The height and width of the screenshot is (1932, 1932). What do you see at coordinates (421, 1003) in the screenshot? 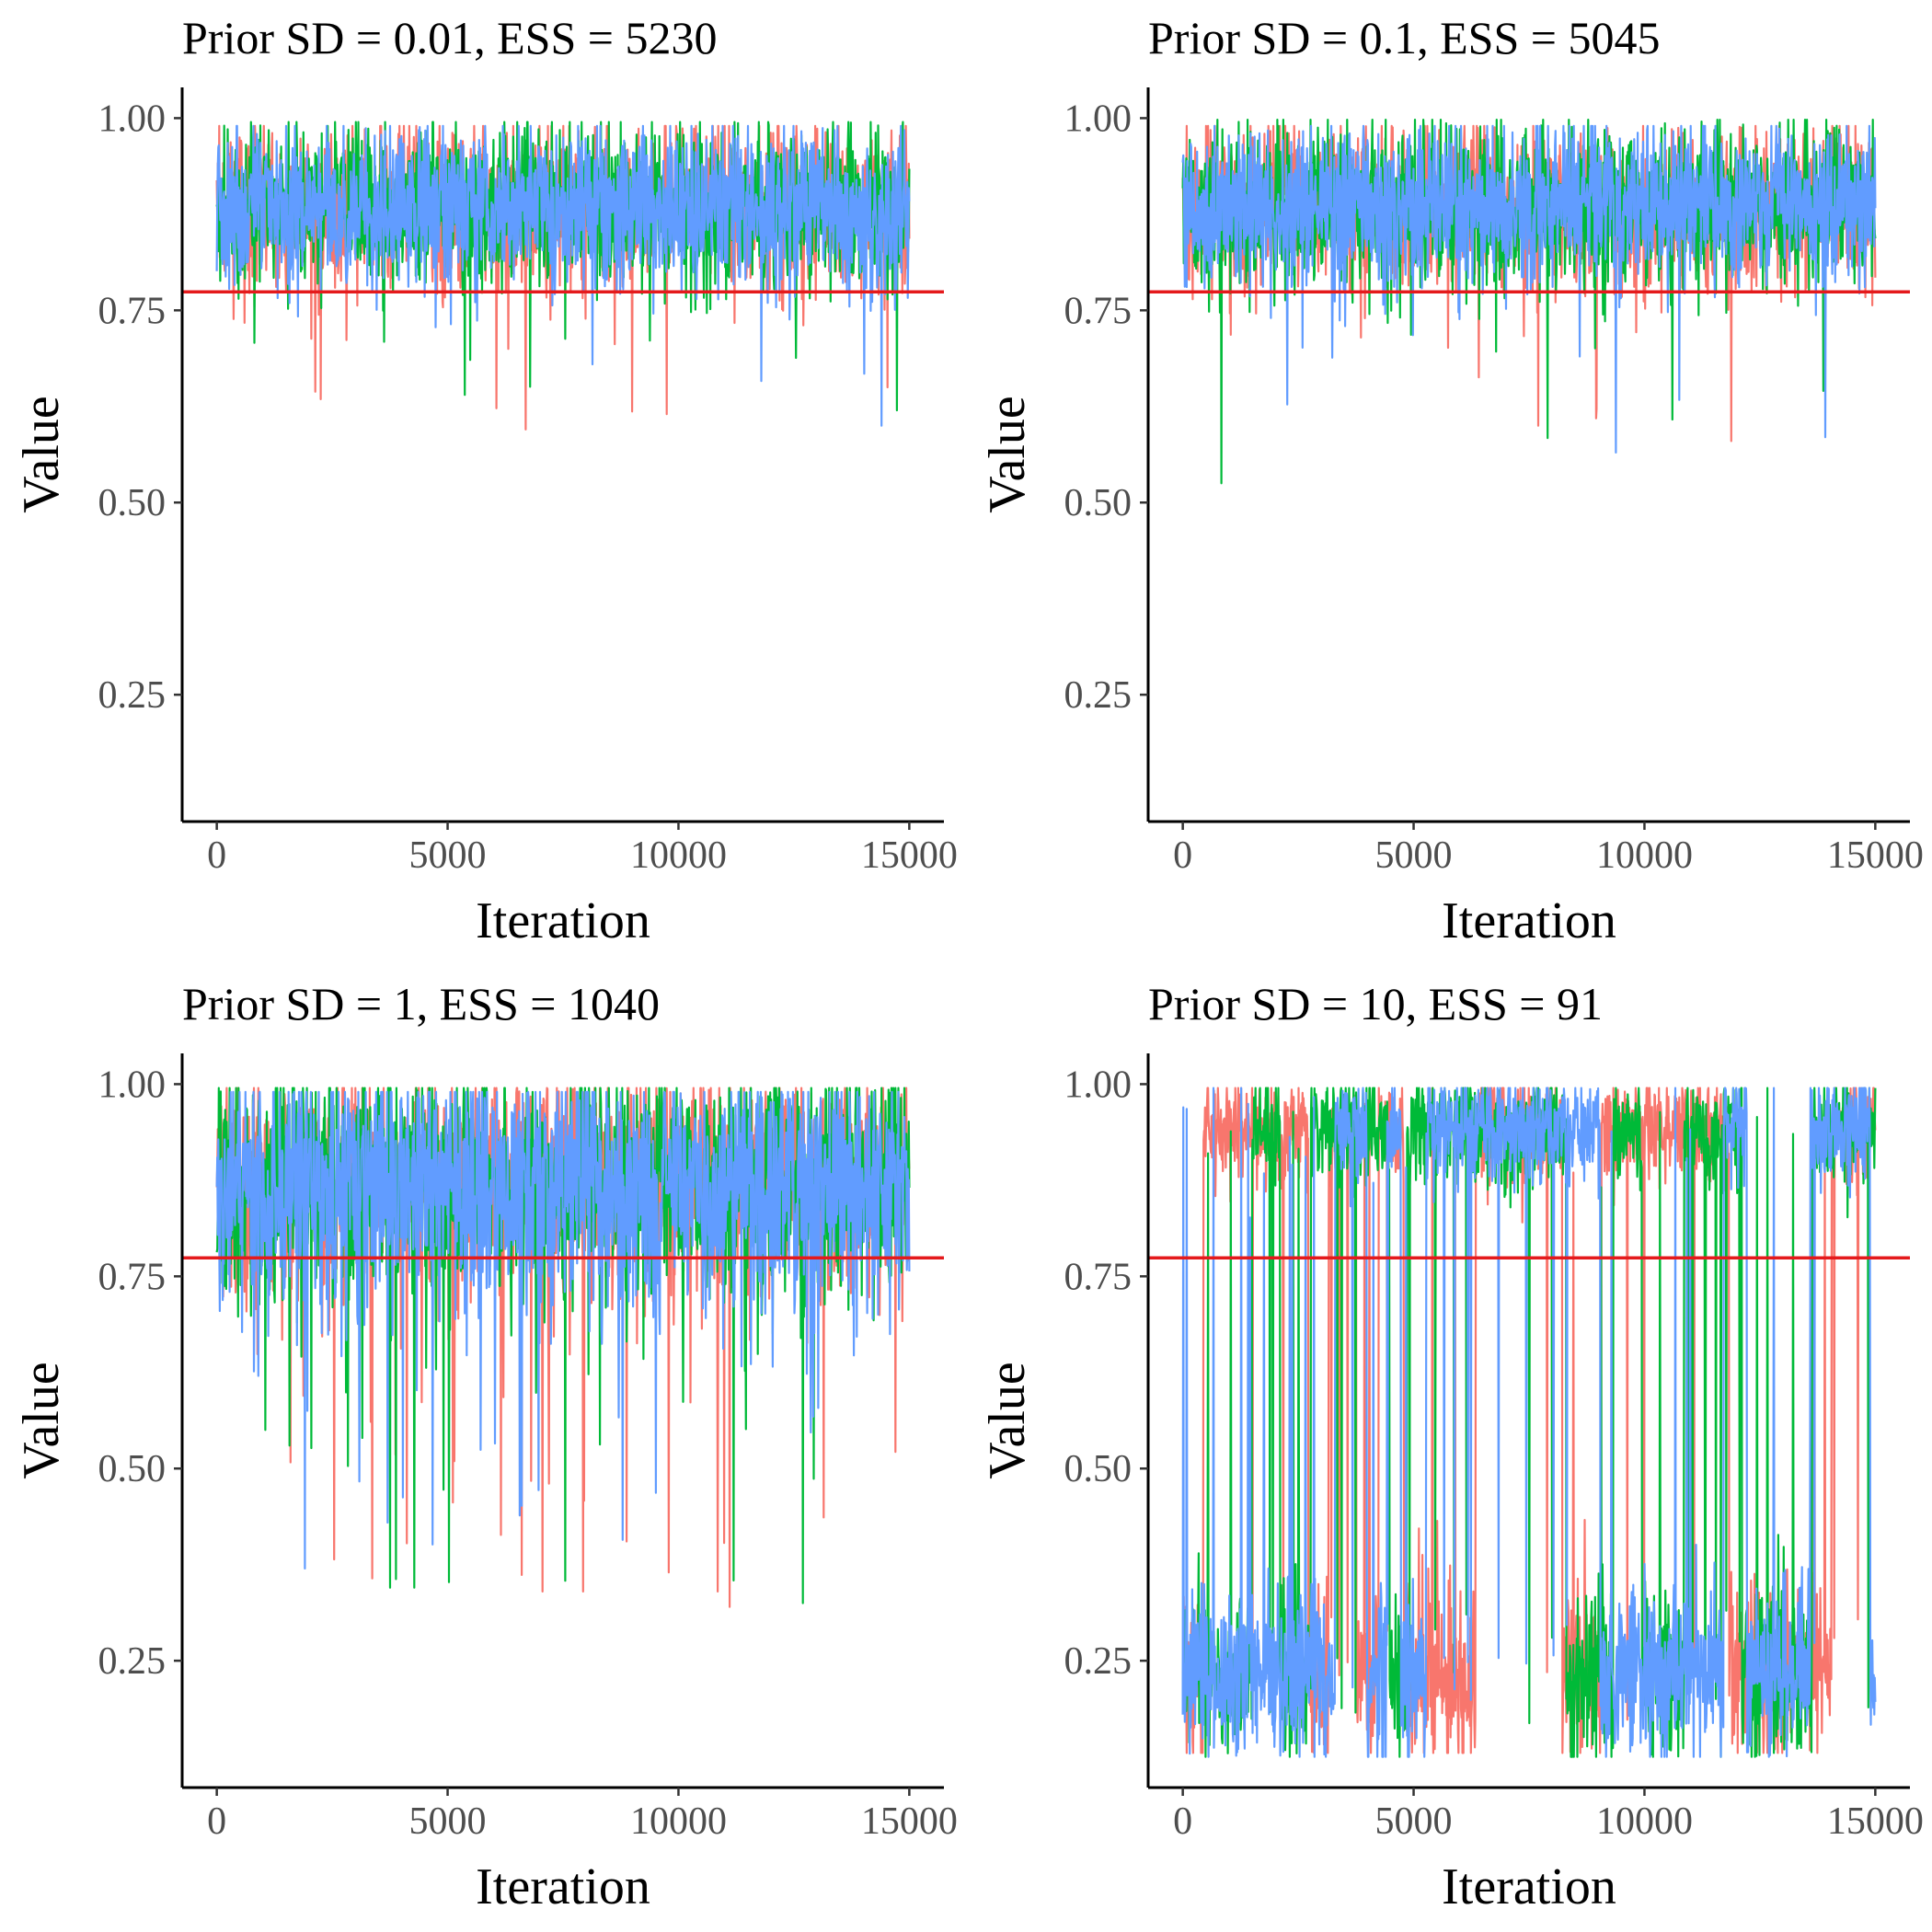
I see `panel-title: Prior SD = 1, ESS = 1040` at bounding box center [421, 1003].